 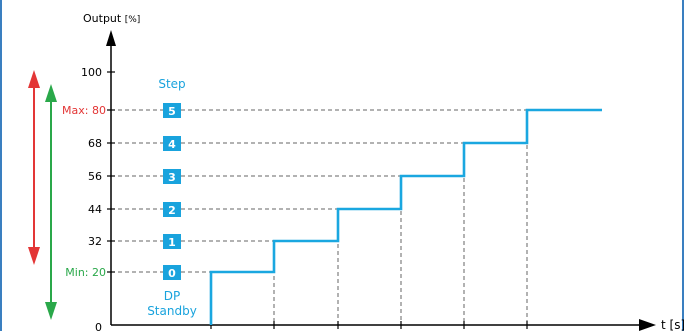 What do you see at coordinates (51, 202) in the screenshot?
I see `min-range-arrow` at bounding box center [51, 202].